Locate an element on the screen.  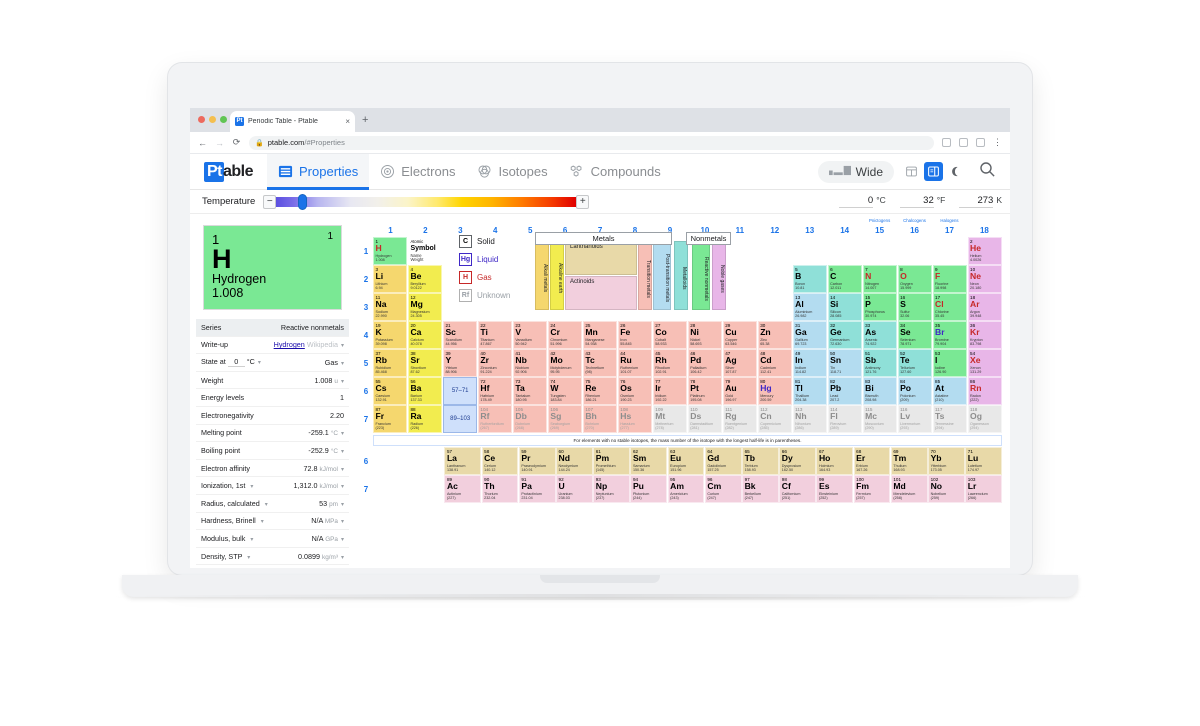
element-cell-Mc: 115 Mc Moscovium (290) is located at coordinates (880, 419).